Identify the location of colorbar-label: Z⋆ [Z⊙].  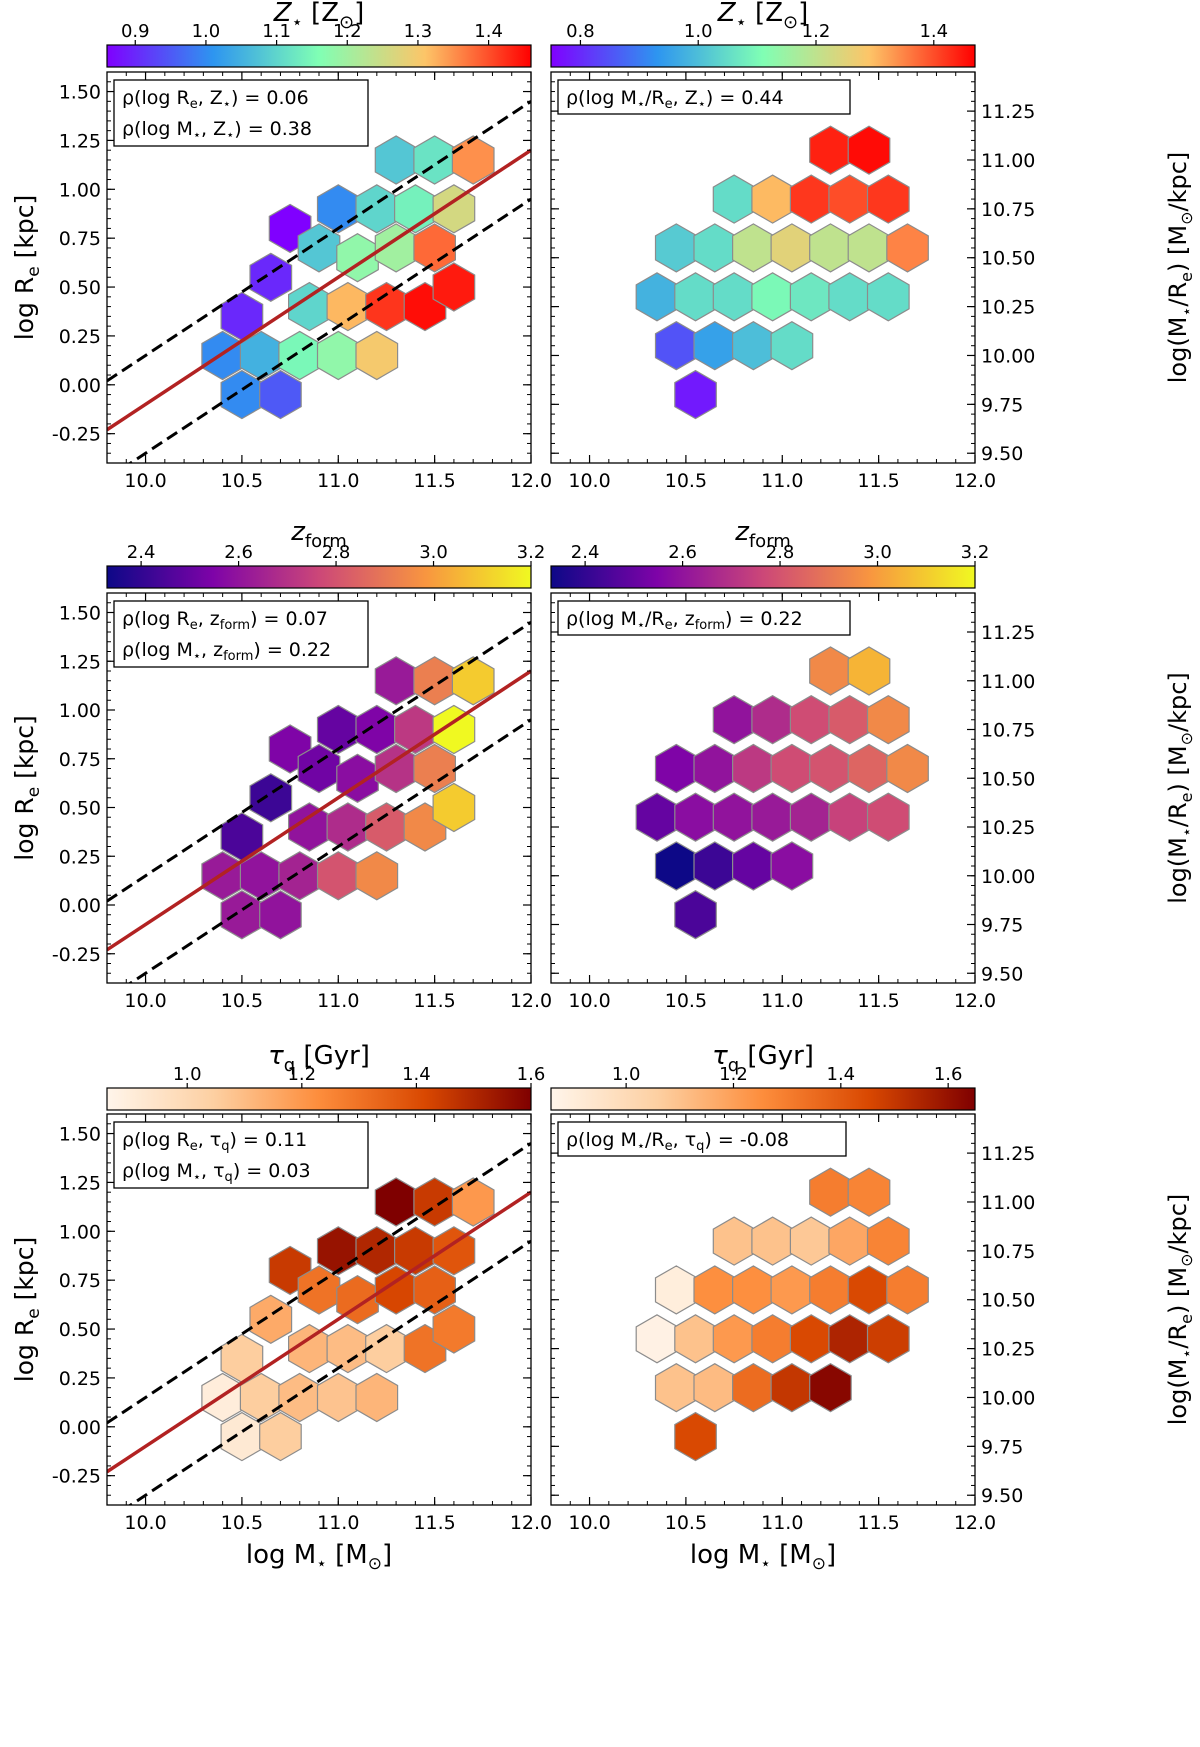
(763, 16).